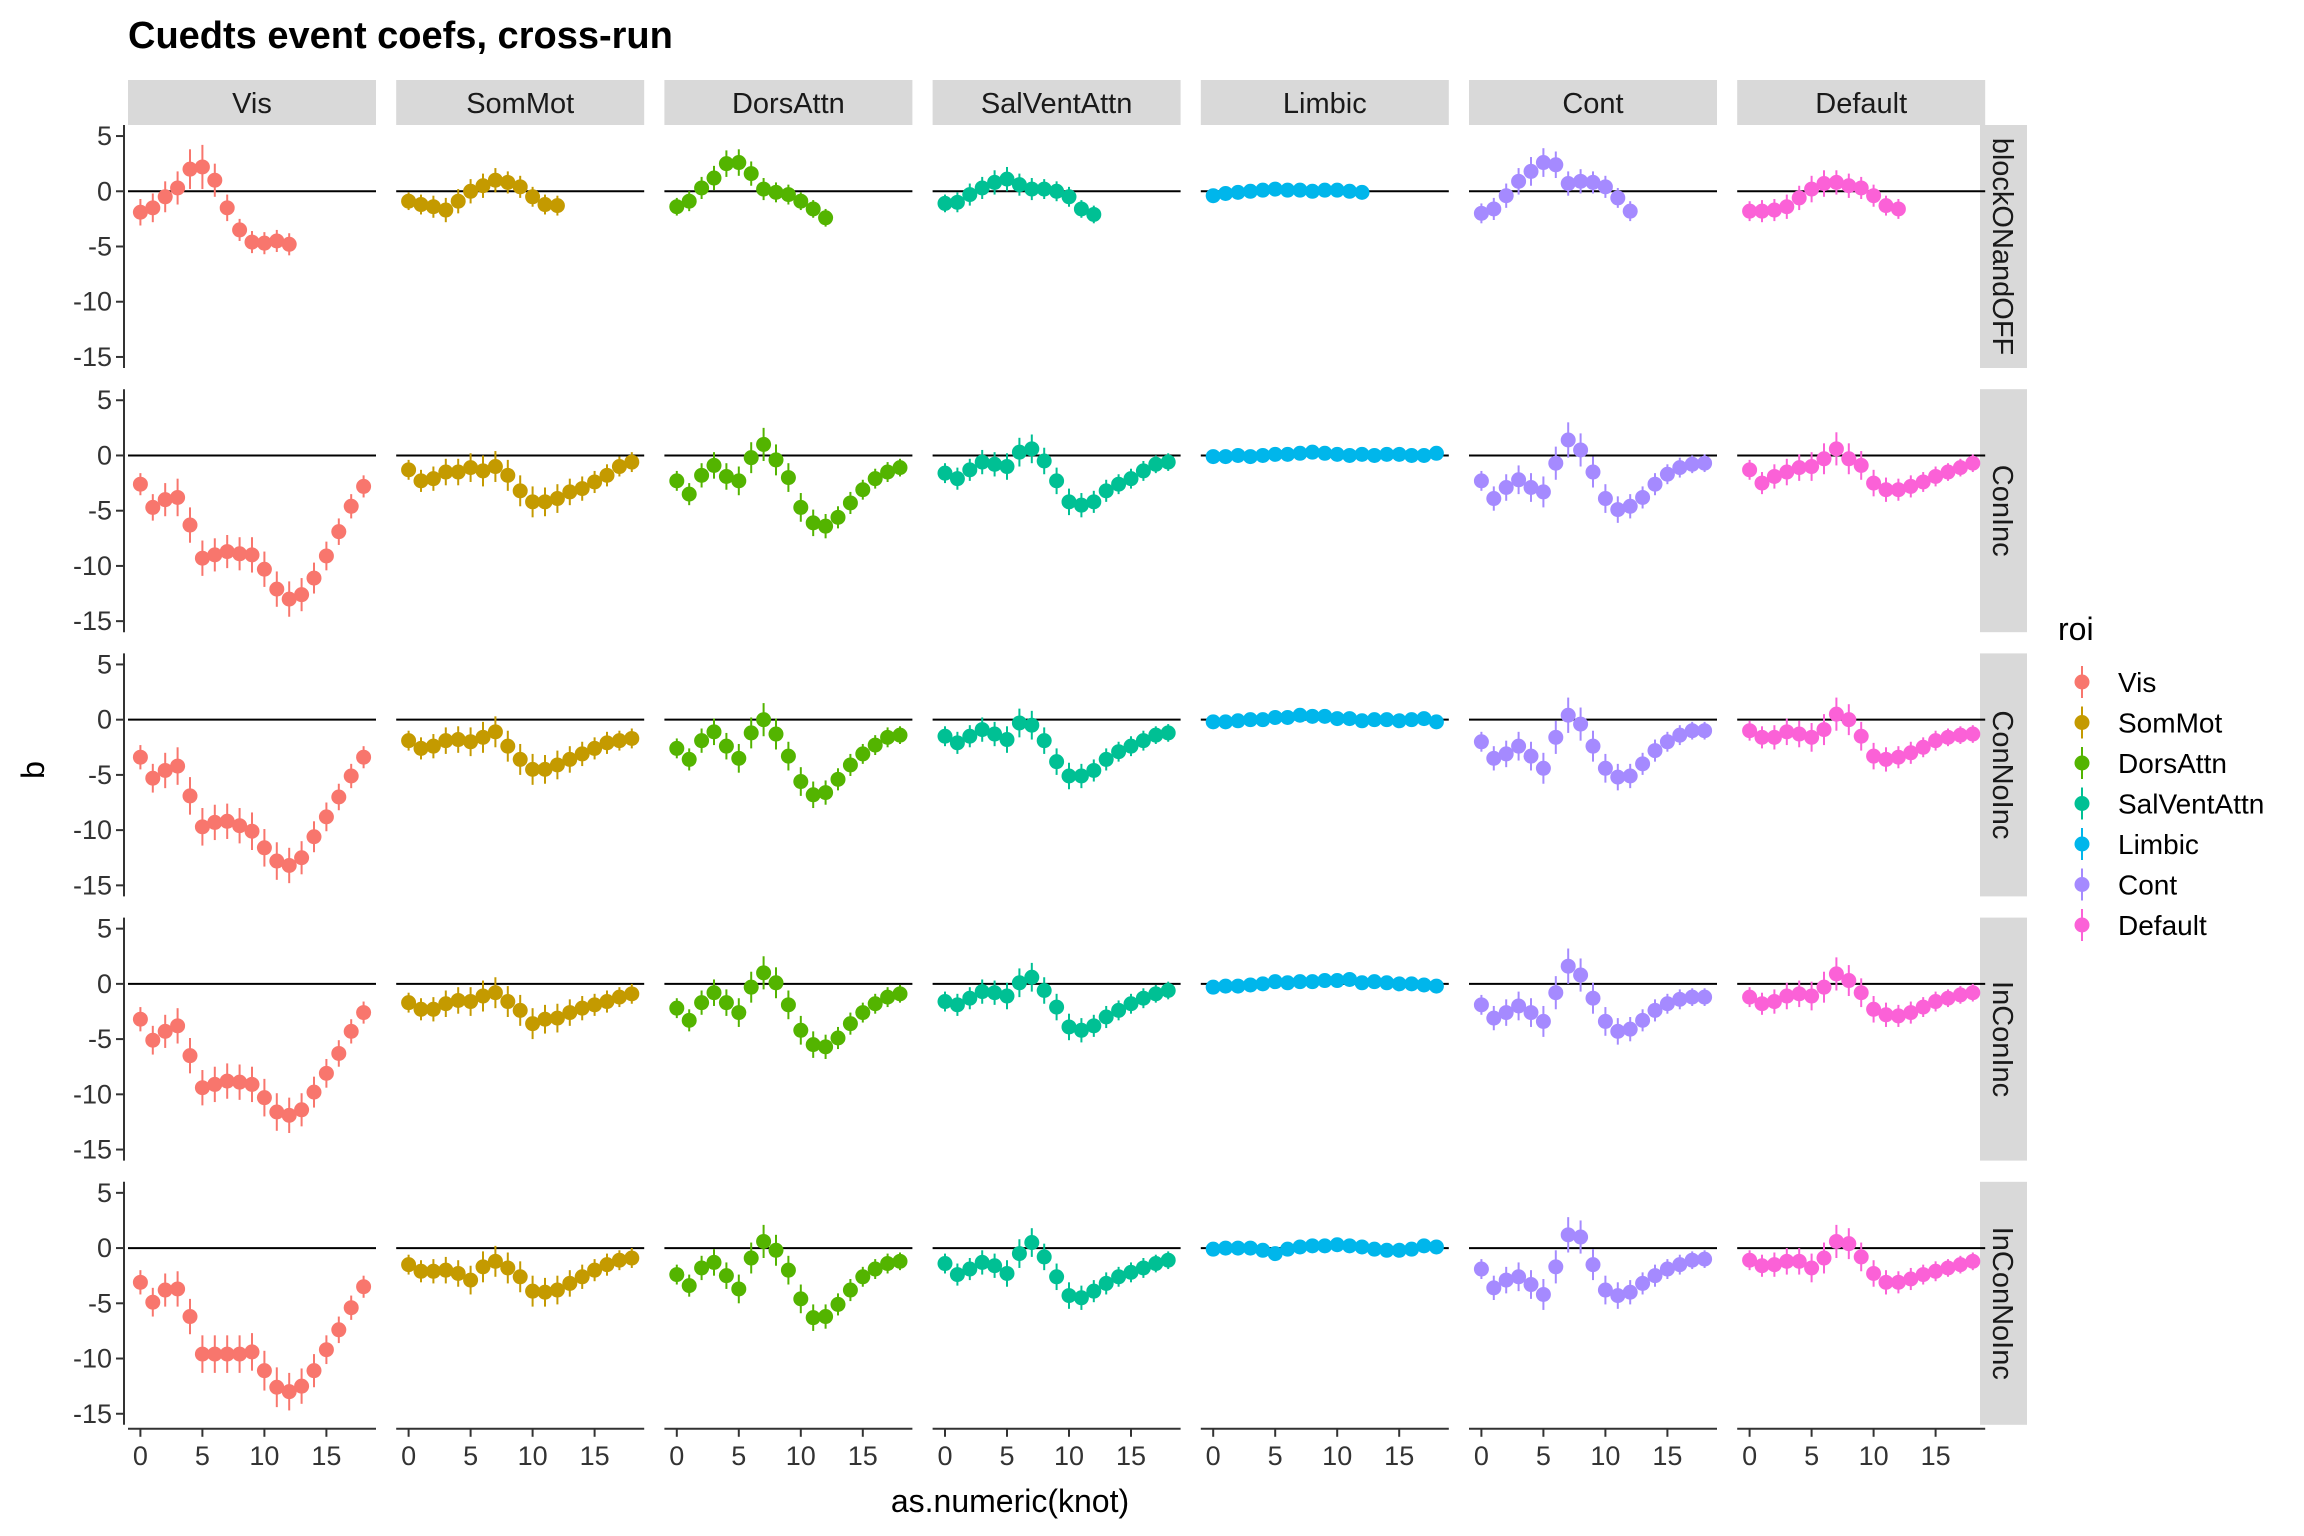  Describe the element at coordinates (2137, 682) in the screenshot. I see `legend-label: Vis` at that location.